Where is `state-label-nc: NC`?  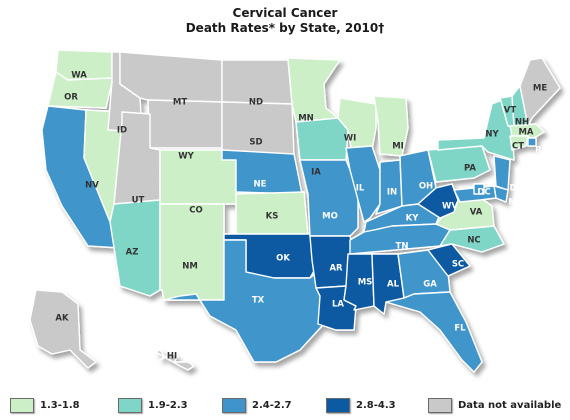
state-label-nc: NC is located at coordinates (473, 241).